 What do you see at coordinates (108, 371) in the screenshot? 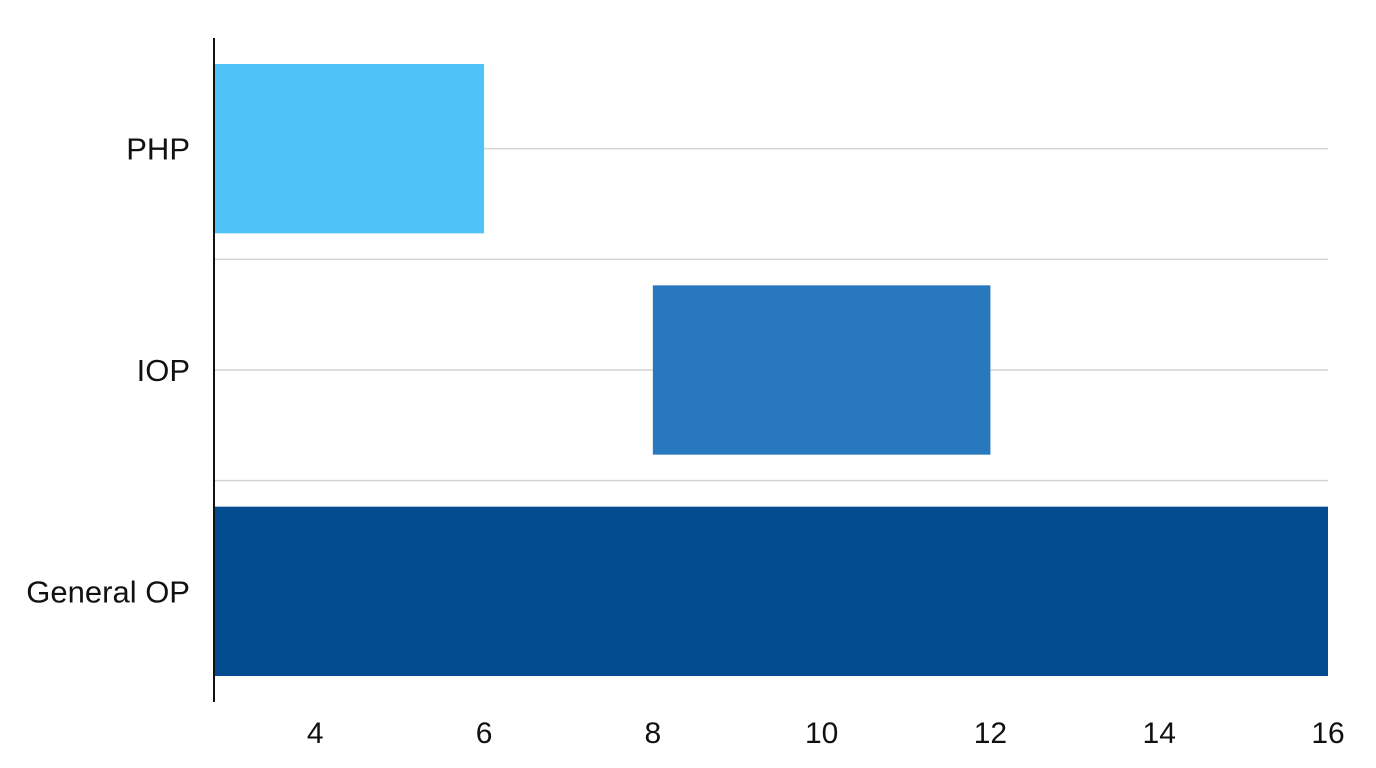
I see `category-labels: PHP IOP General OP` at bounding box center [108, 371].